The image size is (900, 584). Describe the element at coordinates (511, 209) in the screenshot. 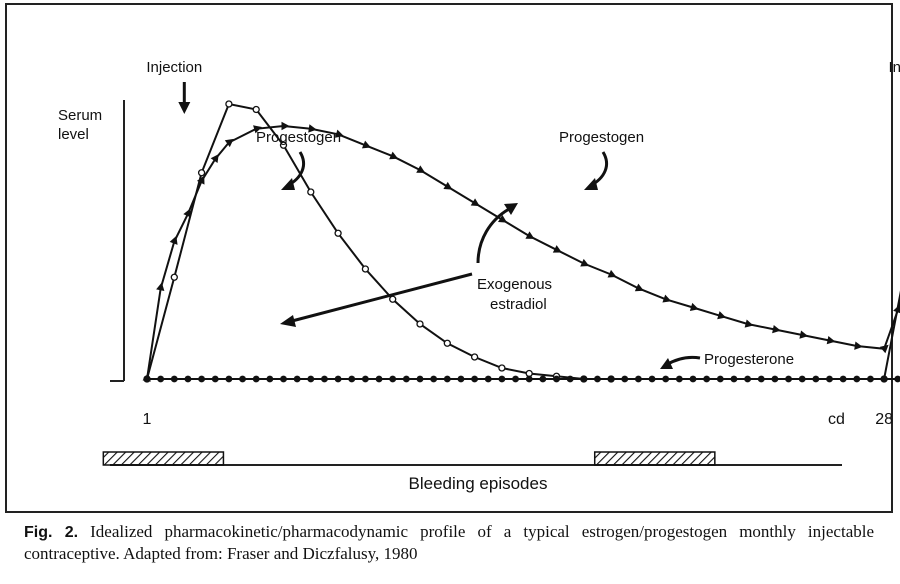

I see `estradiol-pointer-up-head` at that location.